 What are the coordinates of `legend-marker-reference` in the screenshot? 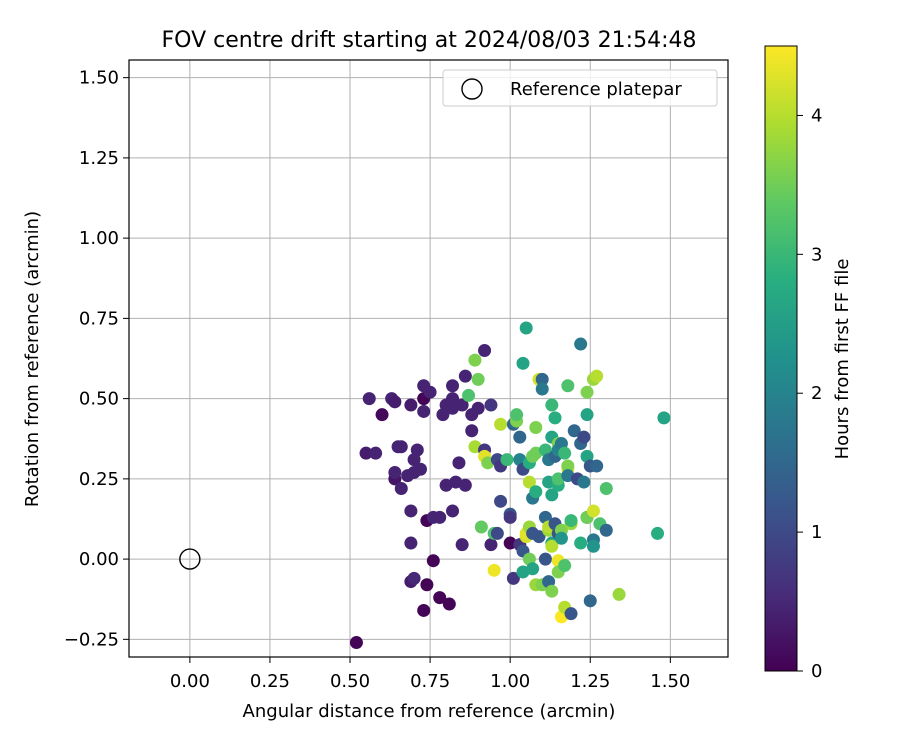 It's located at (472, 89).